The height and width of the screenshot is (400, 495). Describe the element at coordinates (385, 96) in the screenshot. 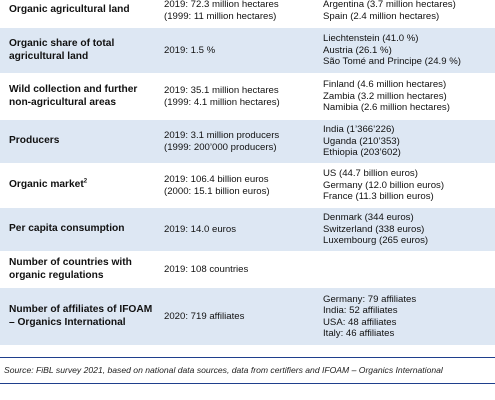

I see `leader-line: Zambia (3.2 million hectares)` at that location.